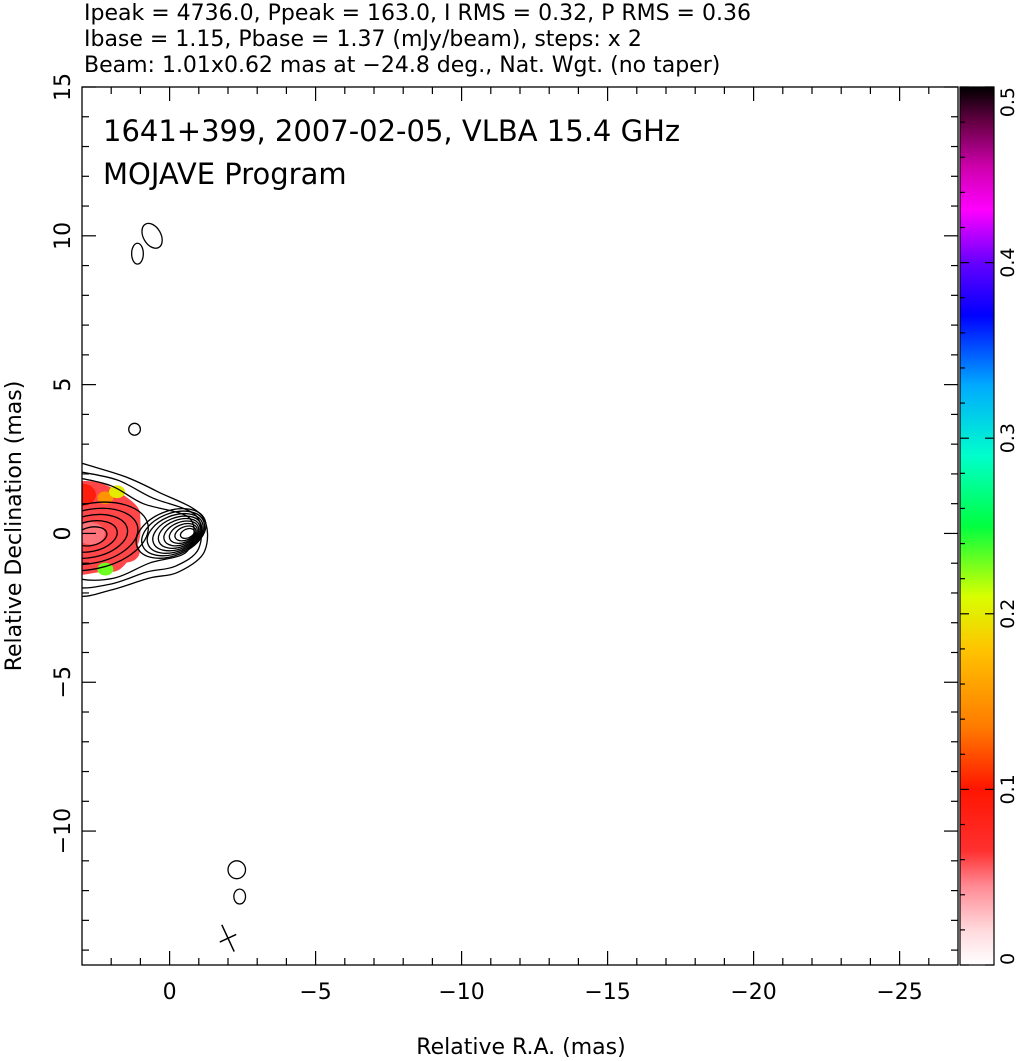 Image resolution: width=1022 pixels, height=1061 pixels. I want to click on x-axis-label: Relative R.A. (mas), so click(520, 1047).